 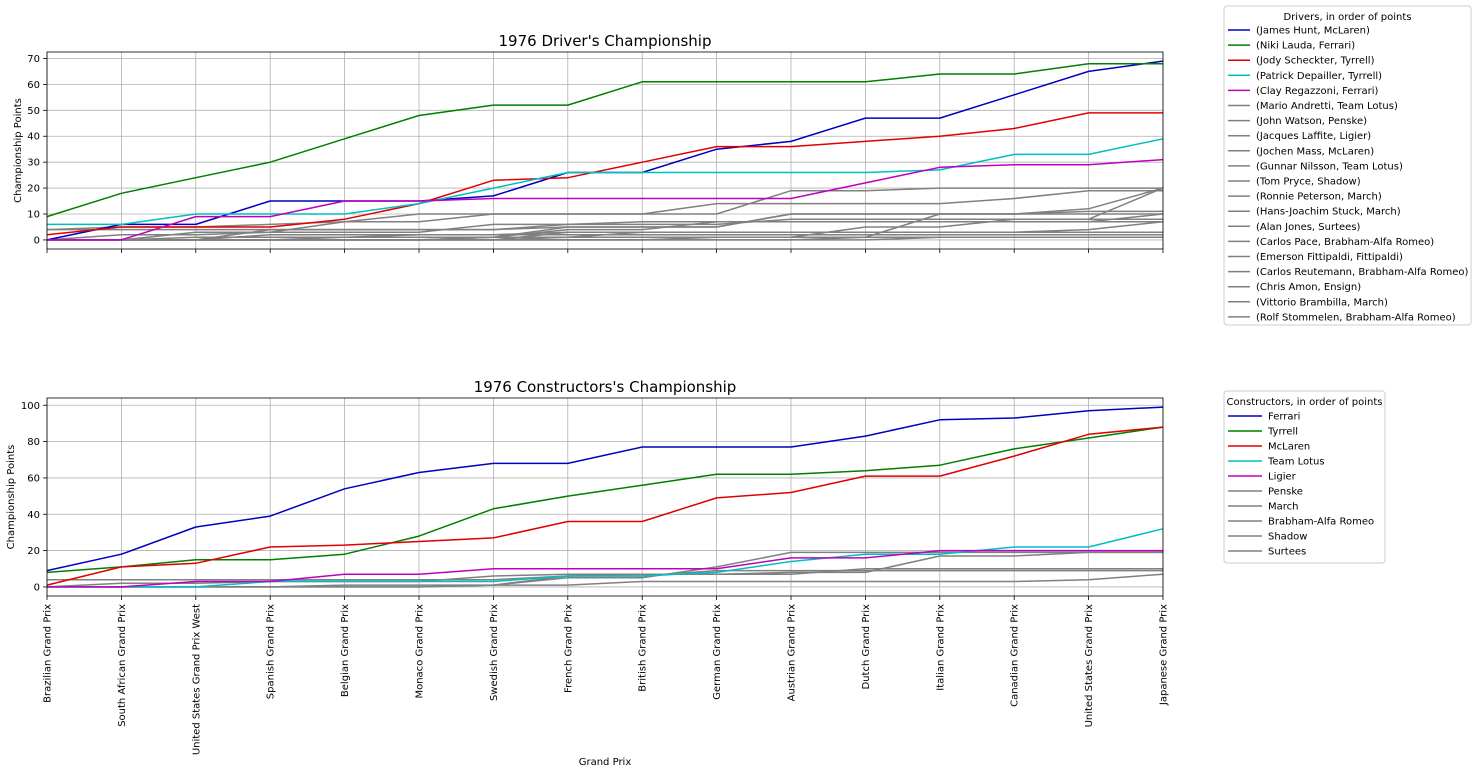 What do you see at coordinates (1311, 121) in the screenshot?
I see `legend-entry: (John Watson, Penske)` at bounding box center [1311, 121].